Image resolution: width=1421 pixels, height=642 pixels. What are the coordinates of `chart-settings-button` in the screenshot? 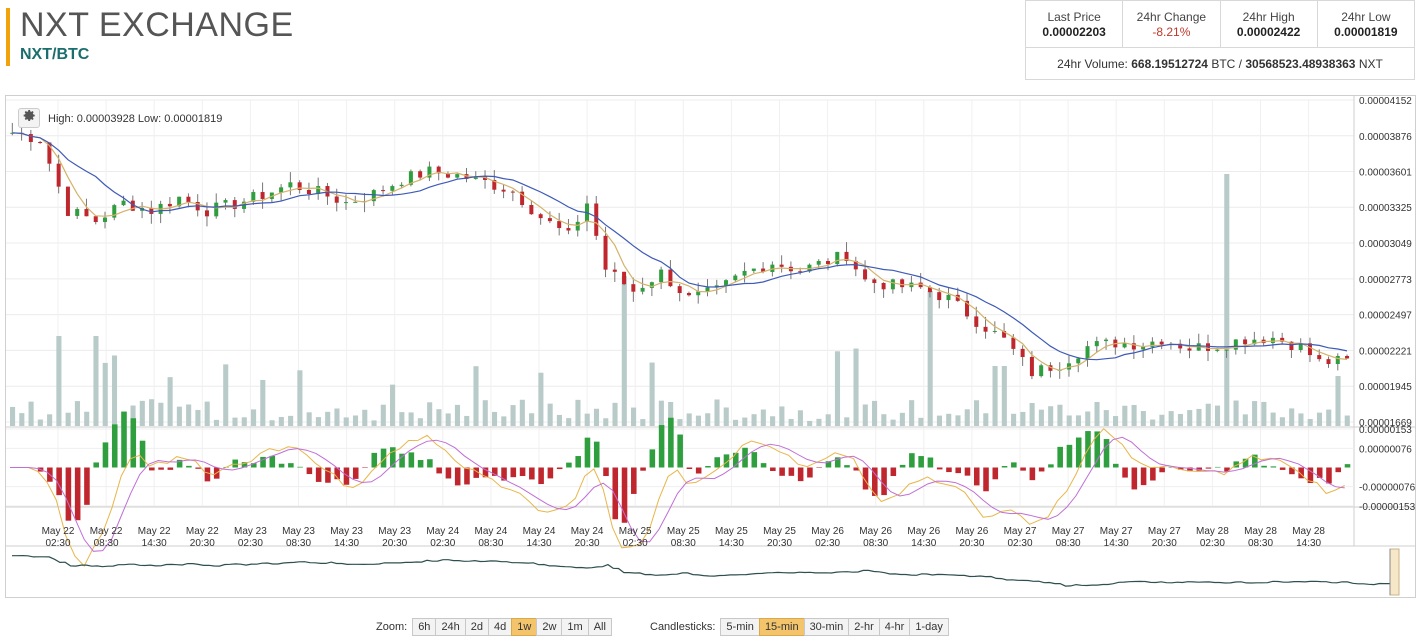 It's located at (29, 118).